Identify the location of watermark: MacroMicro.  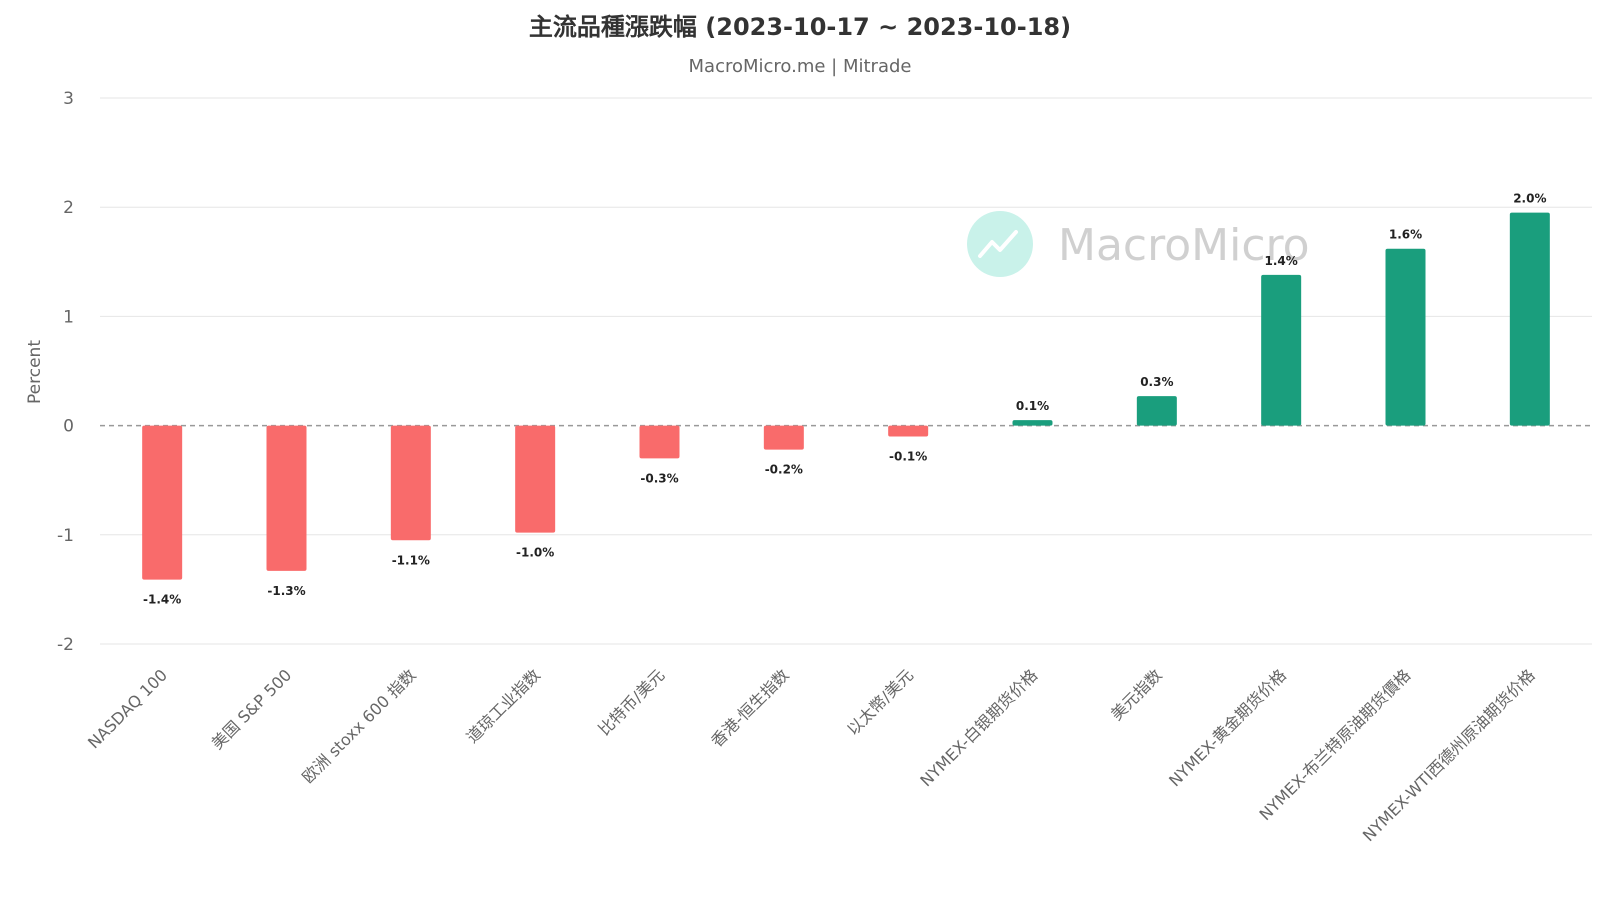
(1138, 244).